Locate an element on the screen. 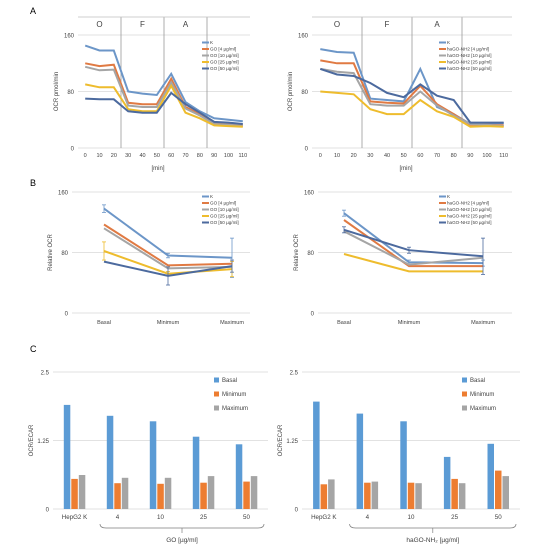  x-tick-label: 20 is located at coordinates (354, 156).